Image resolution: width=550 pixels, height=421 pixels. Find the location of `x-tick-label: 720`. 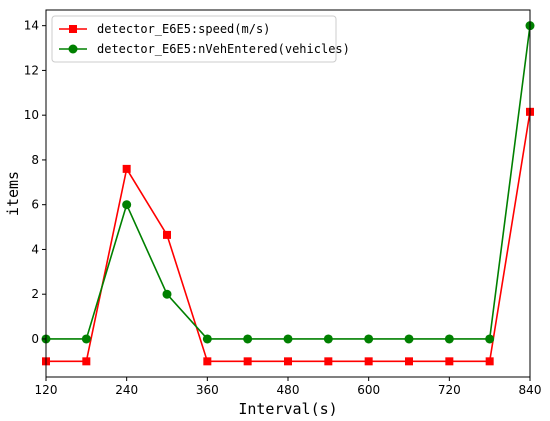

x-tick-label: 720 is located at coordinates (449, 390).